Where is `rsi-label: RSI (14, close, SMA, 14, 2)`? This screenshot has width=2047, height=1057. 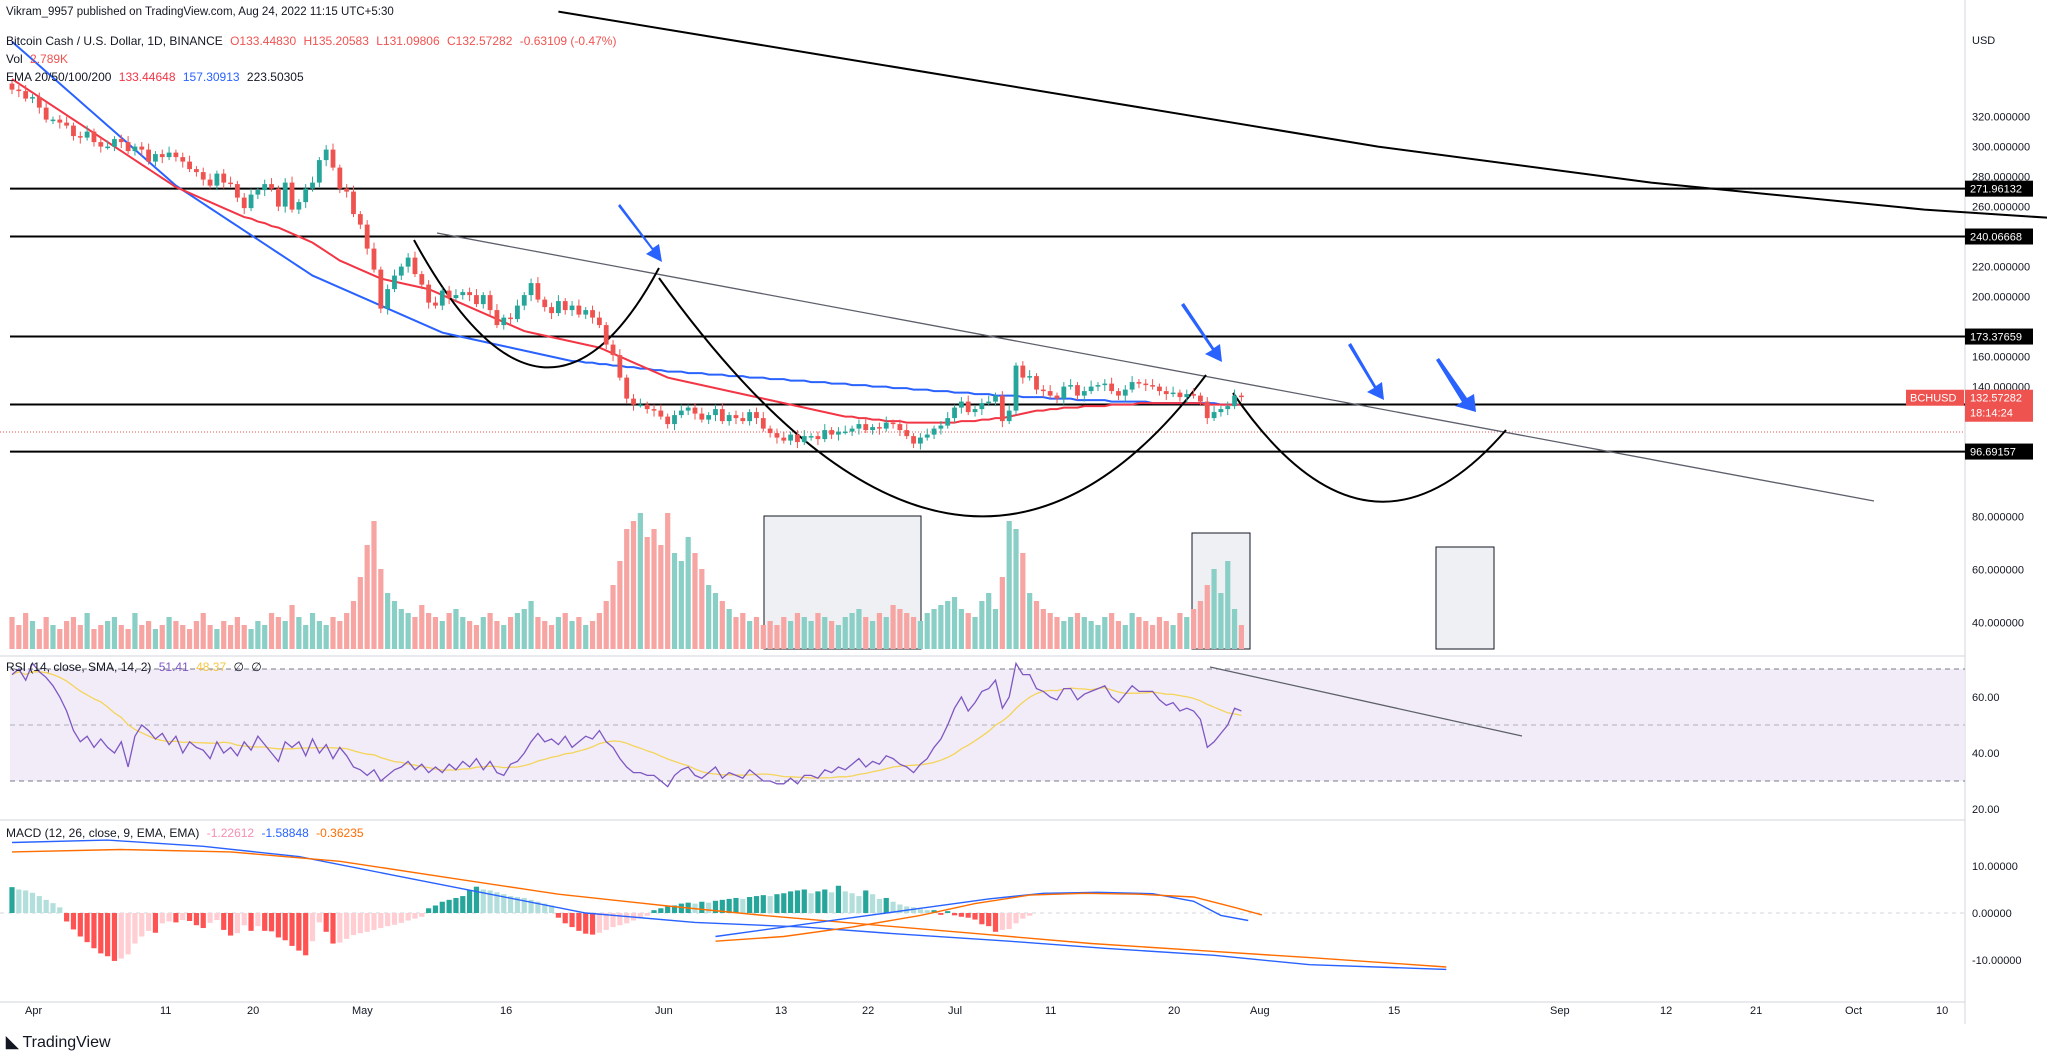 rsi-label: RSI (14, close, SMA, 14, 2) is located at coordinates (79, 667).